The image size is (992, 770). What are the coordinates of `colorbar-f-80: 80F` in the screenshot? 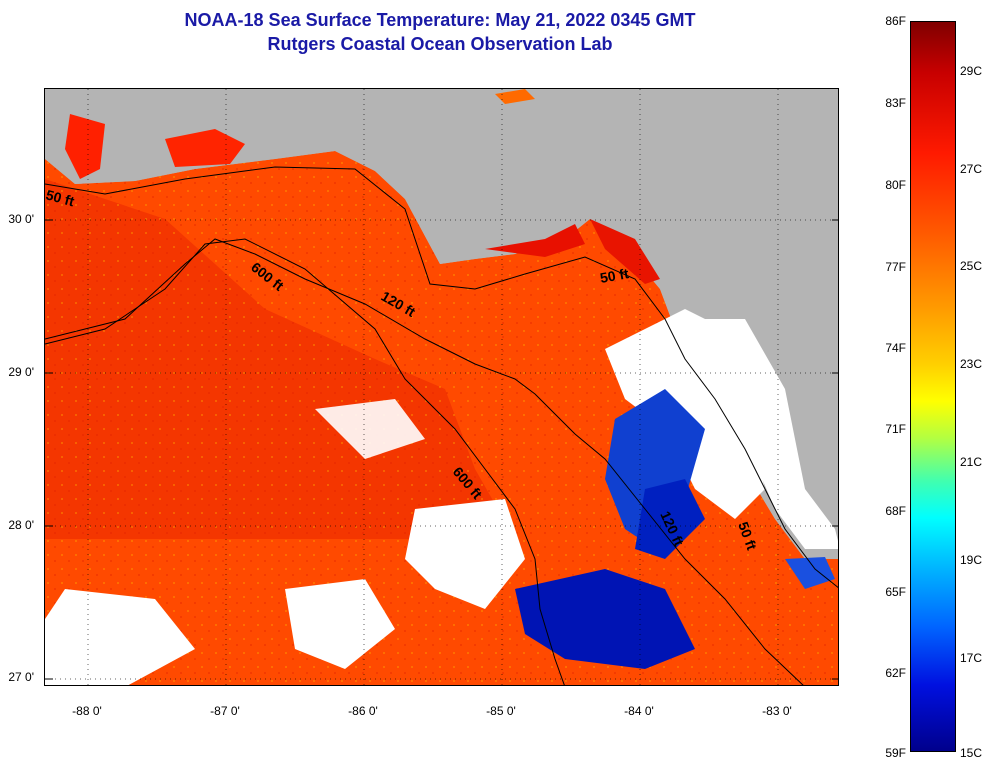 It's located at (895, 185).